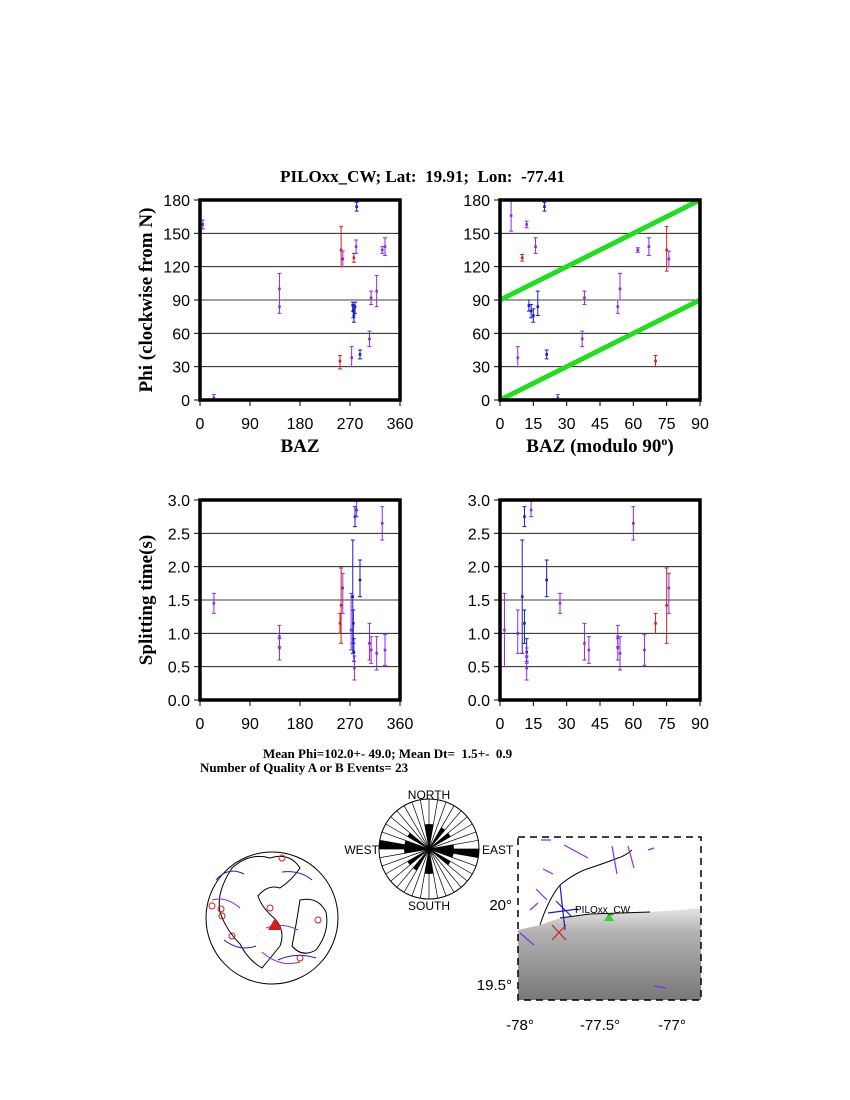  I want to click on event-count: Number of Quality A or B Events= 23, so click(304, 767).